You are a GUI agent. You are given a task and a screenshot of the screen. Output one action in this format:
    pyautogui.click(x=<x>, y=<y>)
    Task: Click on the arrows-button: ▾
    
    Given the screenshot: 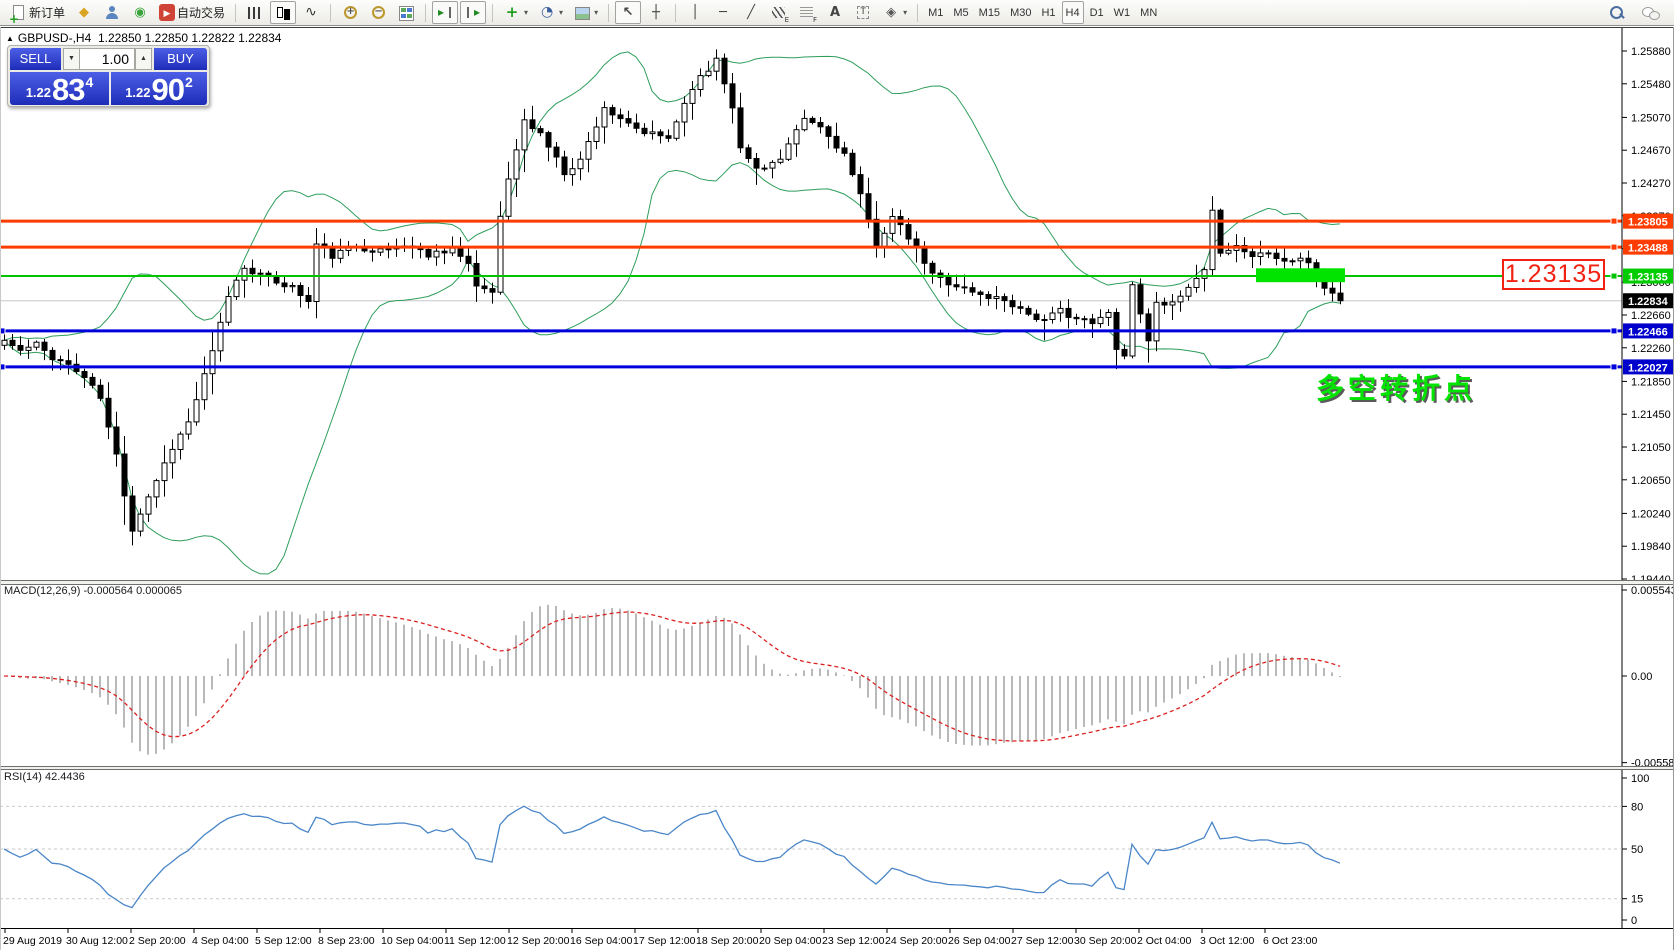 What is the action you would take?
    pyautogui.click(x=894, y=12)
    